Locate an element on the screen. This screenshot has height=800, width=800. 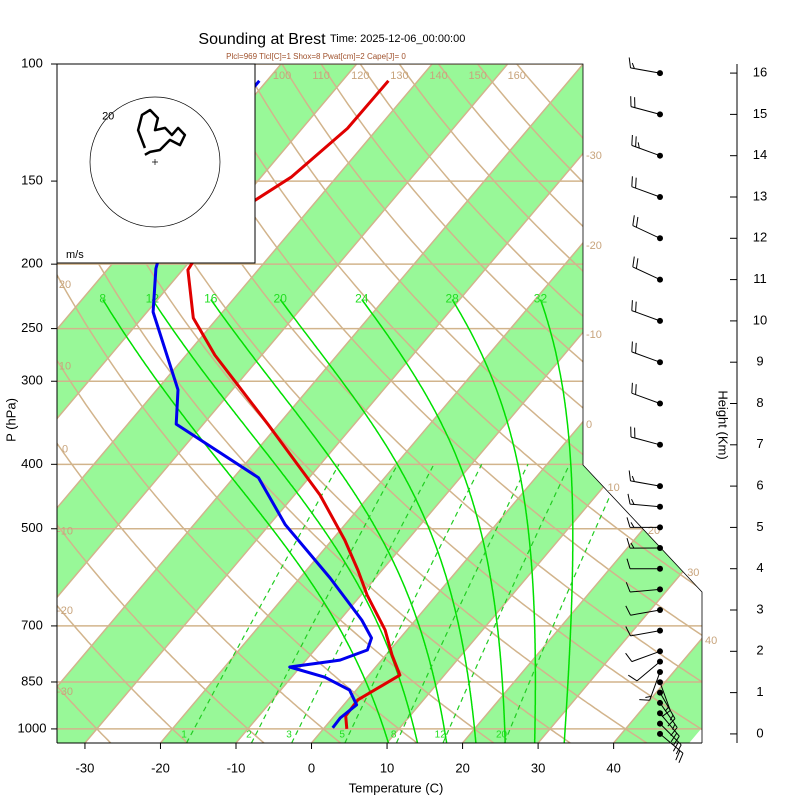
mixing-ratio-label: 8 is located at coordinates (394, 735).